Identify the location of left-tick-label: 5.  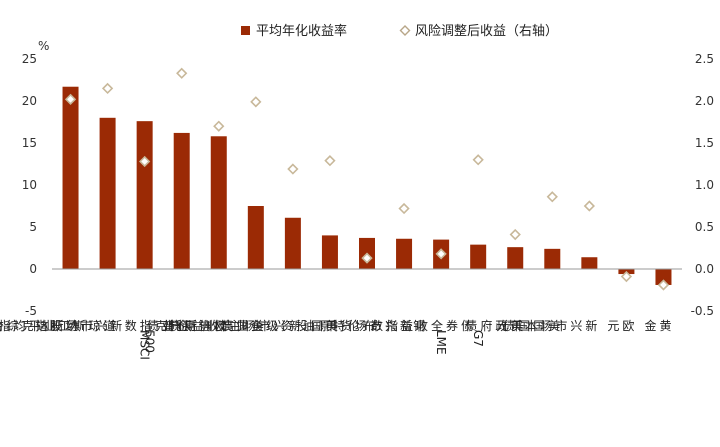
(33, 227).